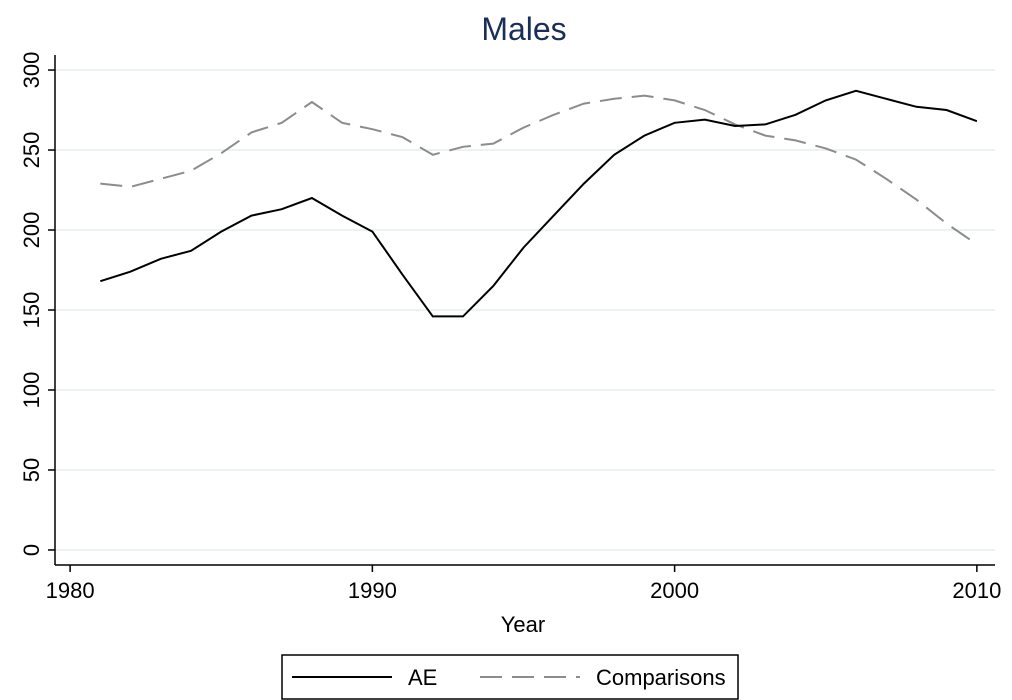  I want to click on y-tick-label: 200, so click(31, 230).